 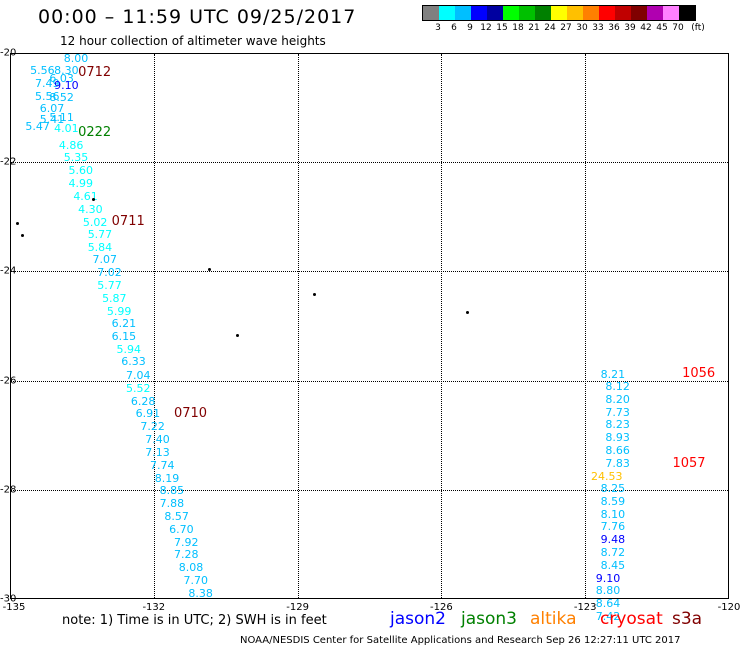 I want to click on wave-height-label: 4.30, so click(x=90, y=210).